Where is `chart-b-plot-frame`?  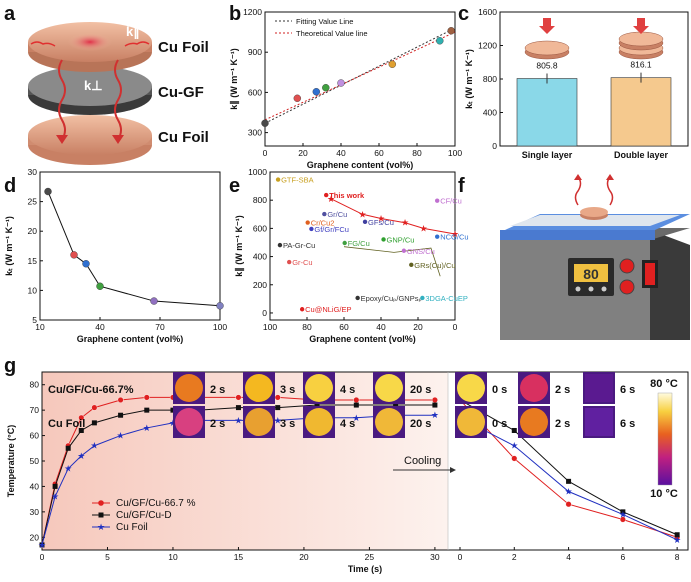
chart-b-plot-frame is located at coordinates (360, 79).